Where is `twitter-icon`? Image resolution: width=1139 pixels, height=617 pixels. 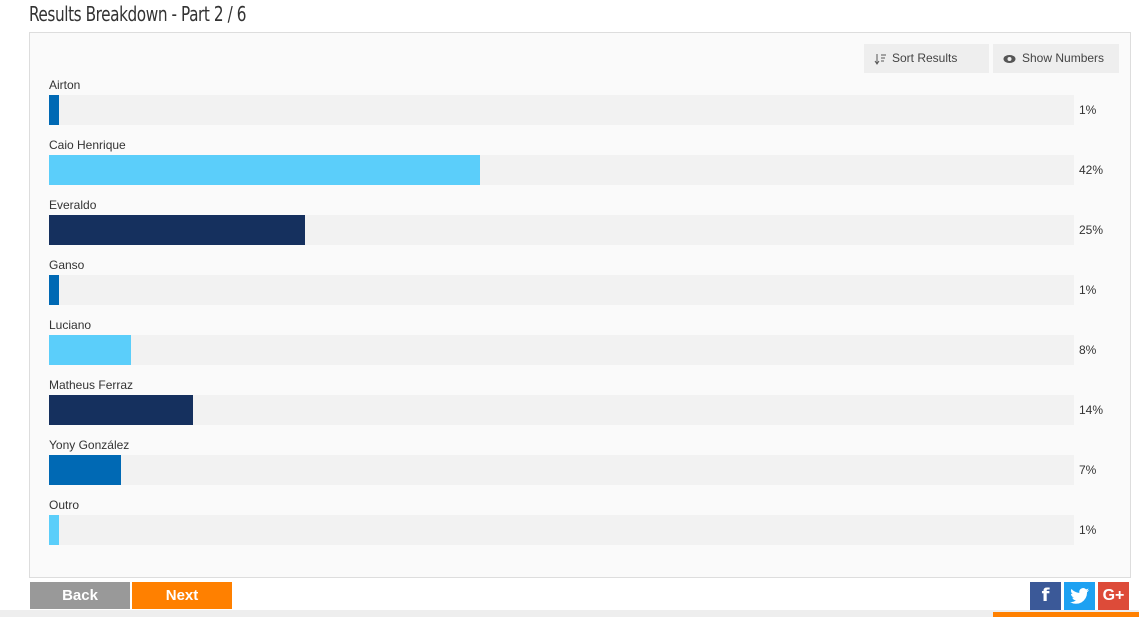 twitter-icon is located at coordinates (1079, 596).